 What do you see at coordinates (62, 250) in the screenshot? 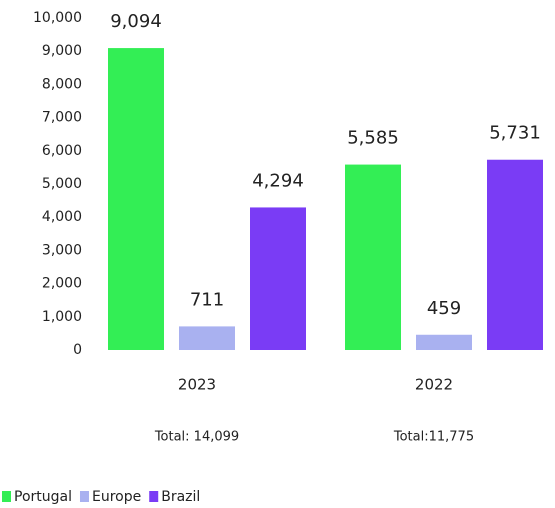
I see `y-tick-label: 3,000` at bounding box center [62, 250].